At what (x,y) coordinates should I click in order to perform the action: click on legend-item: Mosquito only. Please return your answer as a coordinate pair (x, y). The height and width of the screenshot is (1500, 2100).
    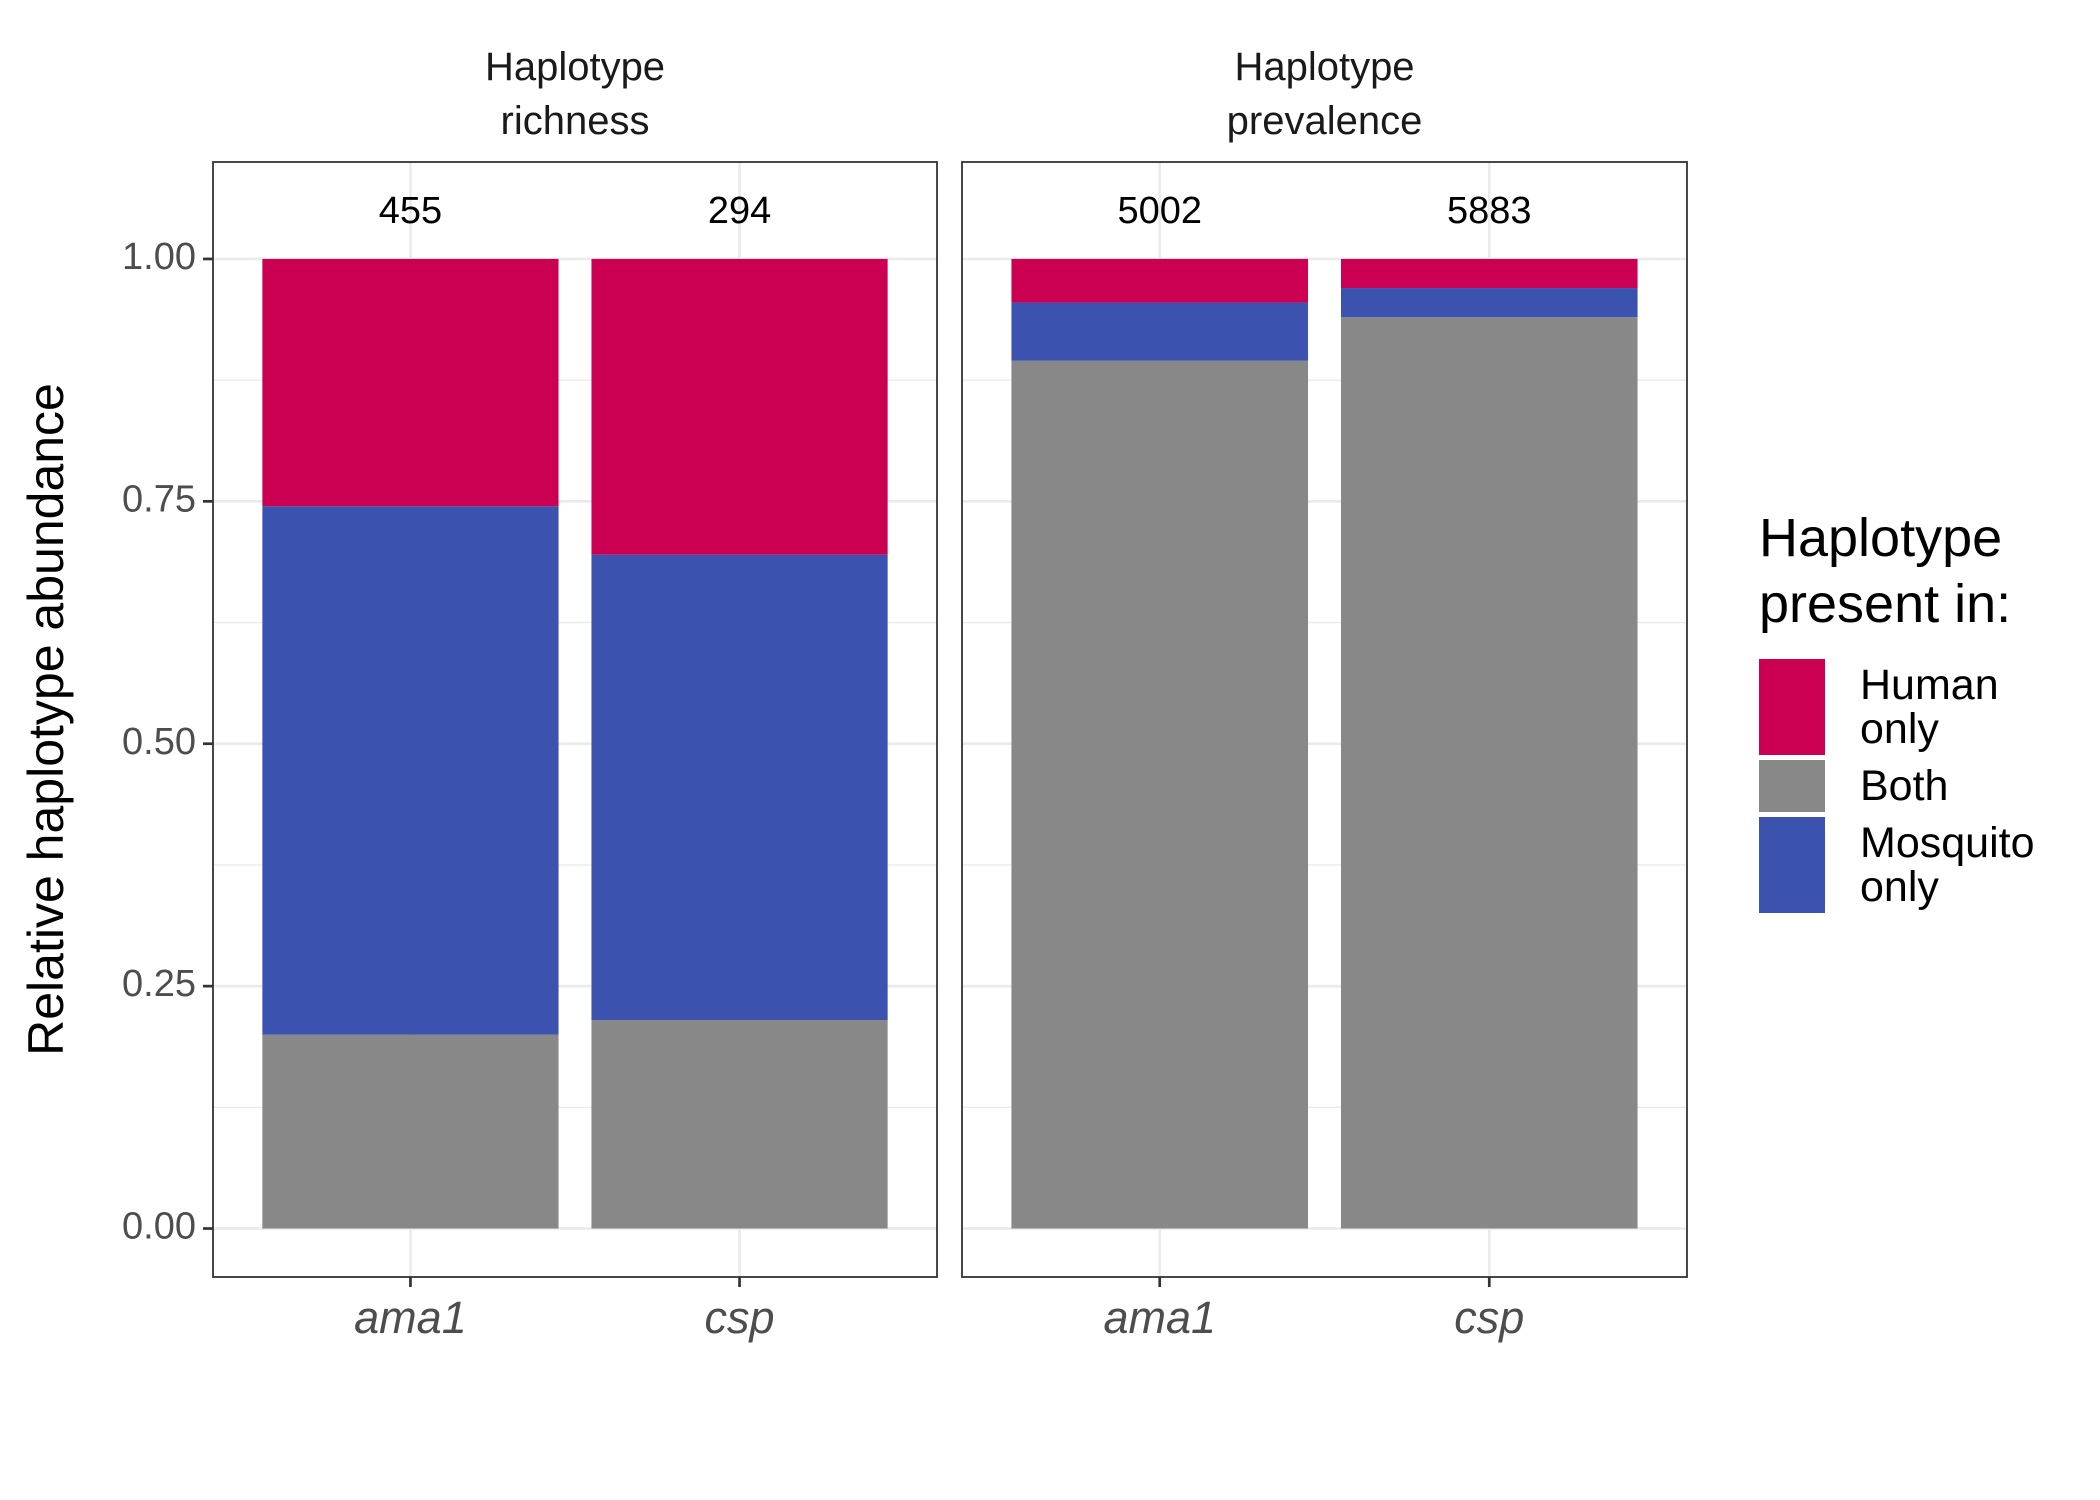
    Looking at the image, I should click on (1924, 865).